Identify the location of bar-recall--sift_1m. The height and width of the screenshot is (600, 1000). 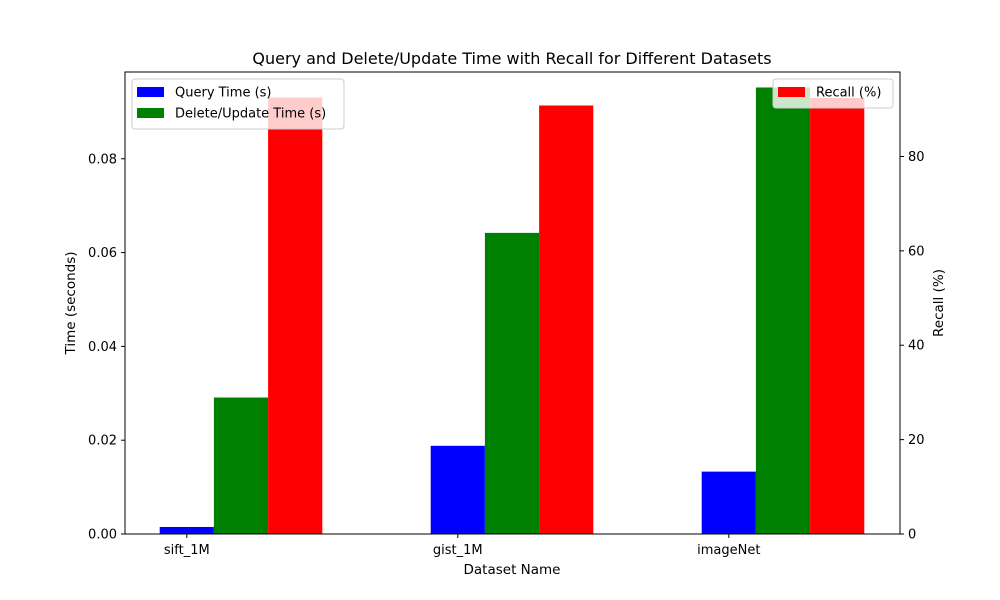
(295, 315).